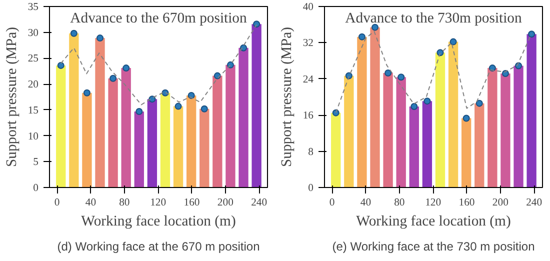 This screenshot has height=261, width=550. What do you see at coordinates (159, 18) in the screenshot?
I see `annotation: Advance to the 670m position` at bounding box center [159, 18].